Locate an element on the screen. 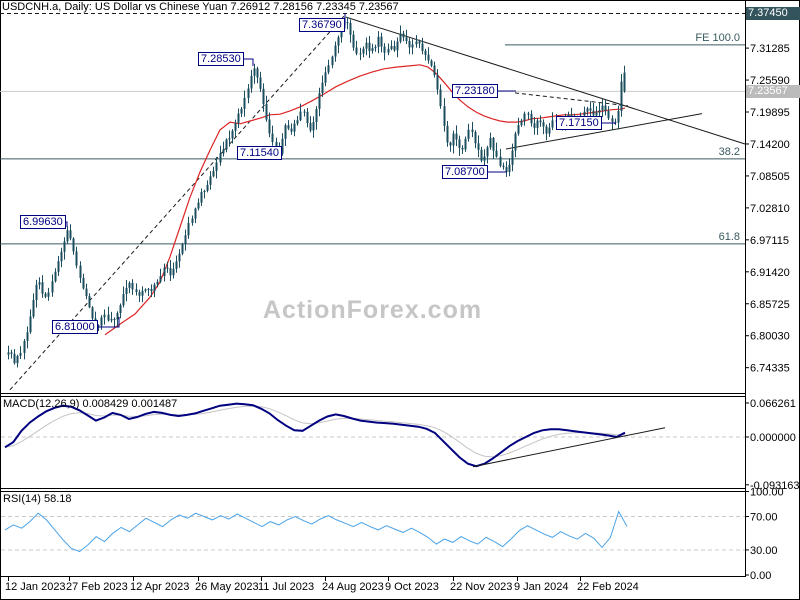  rsi-label: RSI(14) 58.18 is located at coordinates (37, 499).